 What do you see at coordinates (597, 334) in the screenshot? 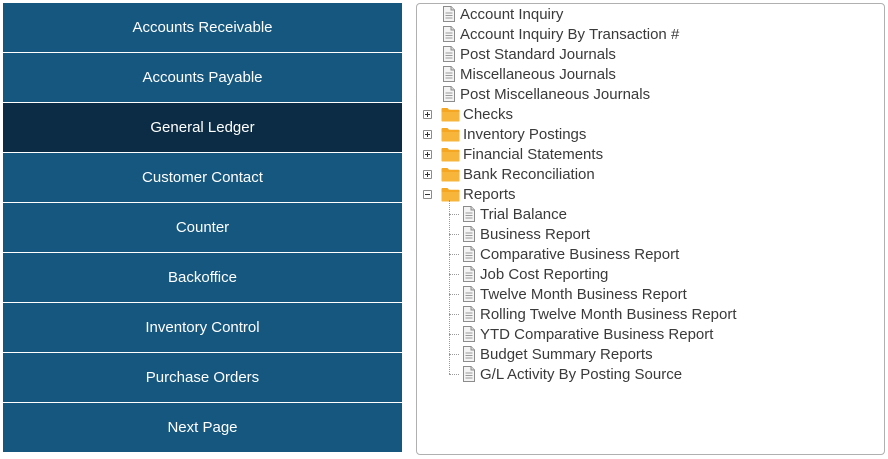
I see `tree-item-label: YTD Comparative Business Report` at bounding box center [597, 334].